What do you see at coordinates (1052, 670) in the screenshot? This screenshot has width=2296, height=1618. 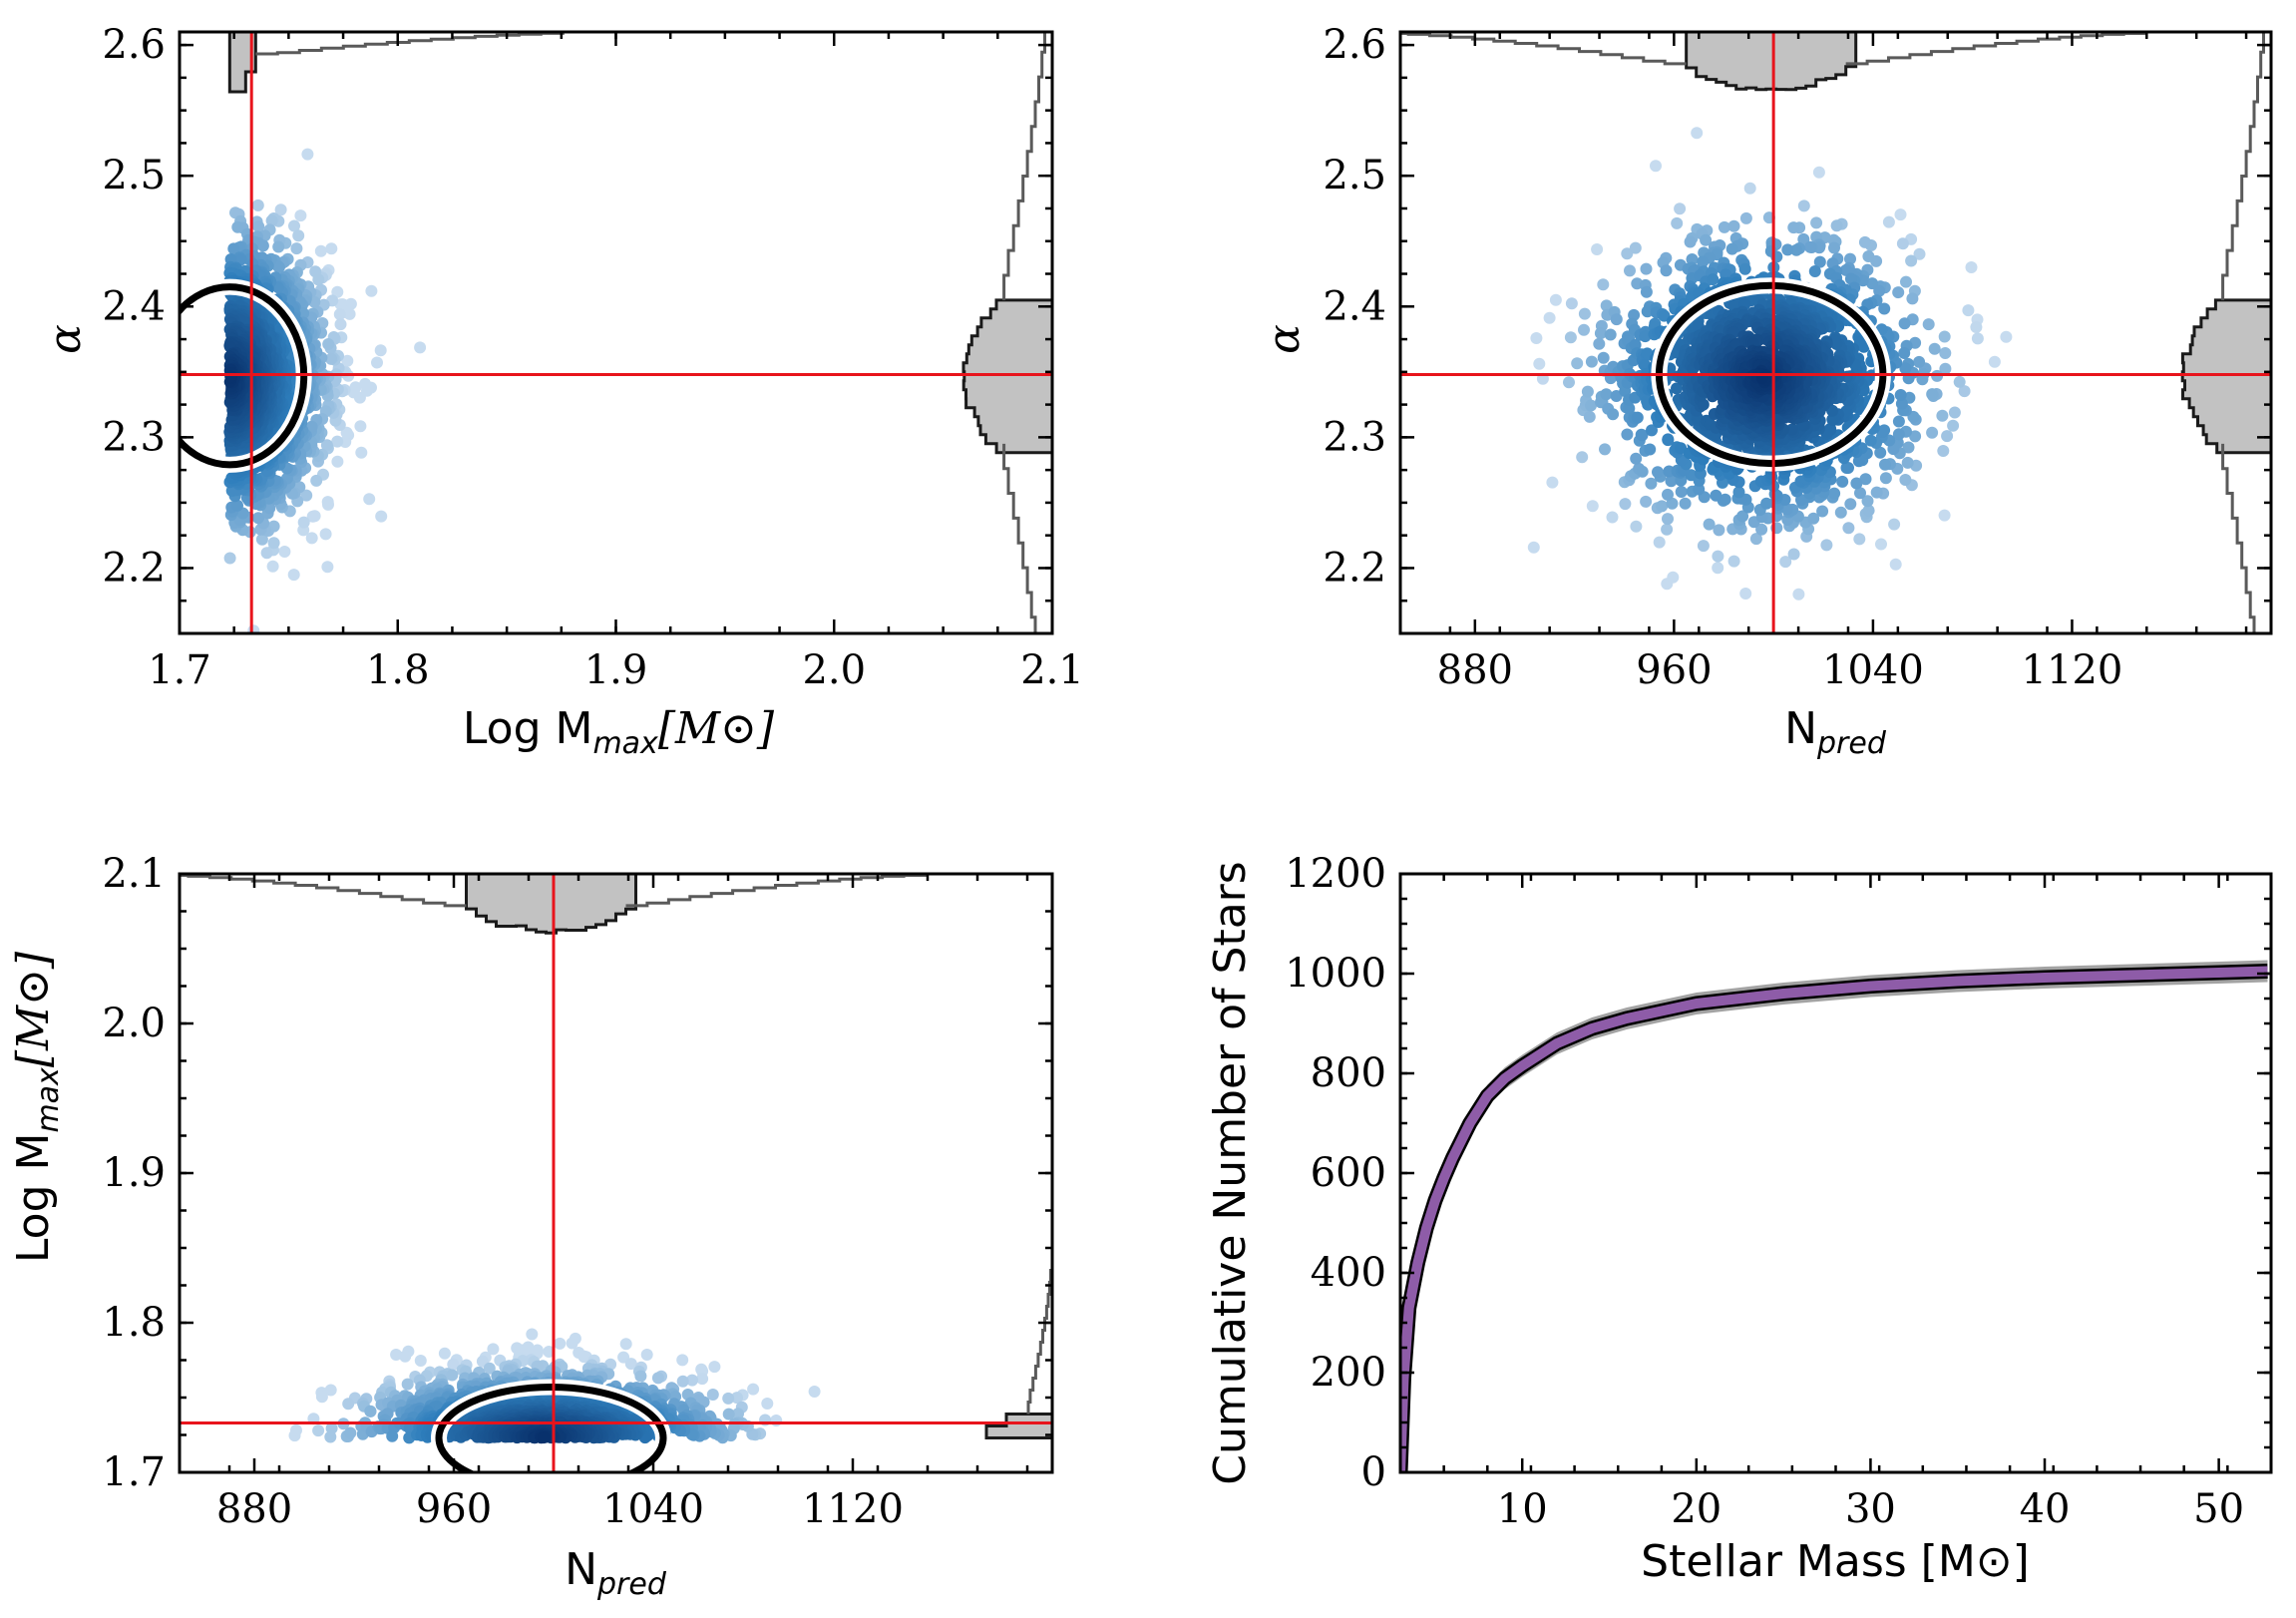 I see `x-tick-label: 2.1` at bounding box center [1052, 670].